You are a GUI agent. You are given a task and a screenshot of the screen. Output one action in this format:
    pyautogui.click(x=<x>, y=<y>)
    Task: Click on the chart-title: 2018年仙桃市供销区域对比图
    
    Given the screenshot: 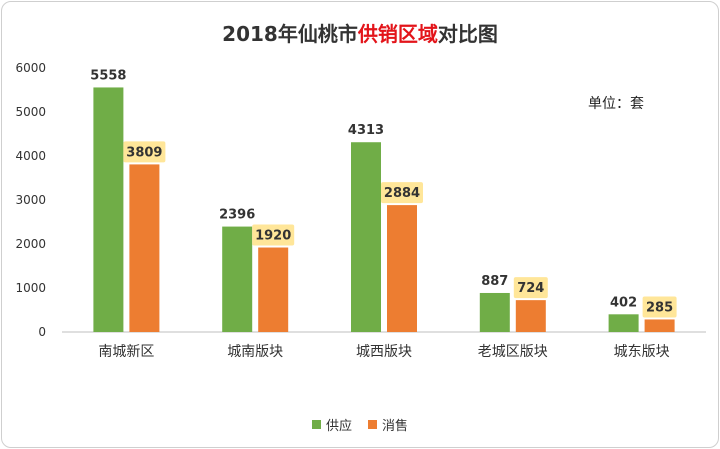 What is the action you would take?
    pyautogui.click(x=360, y=32)
    